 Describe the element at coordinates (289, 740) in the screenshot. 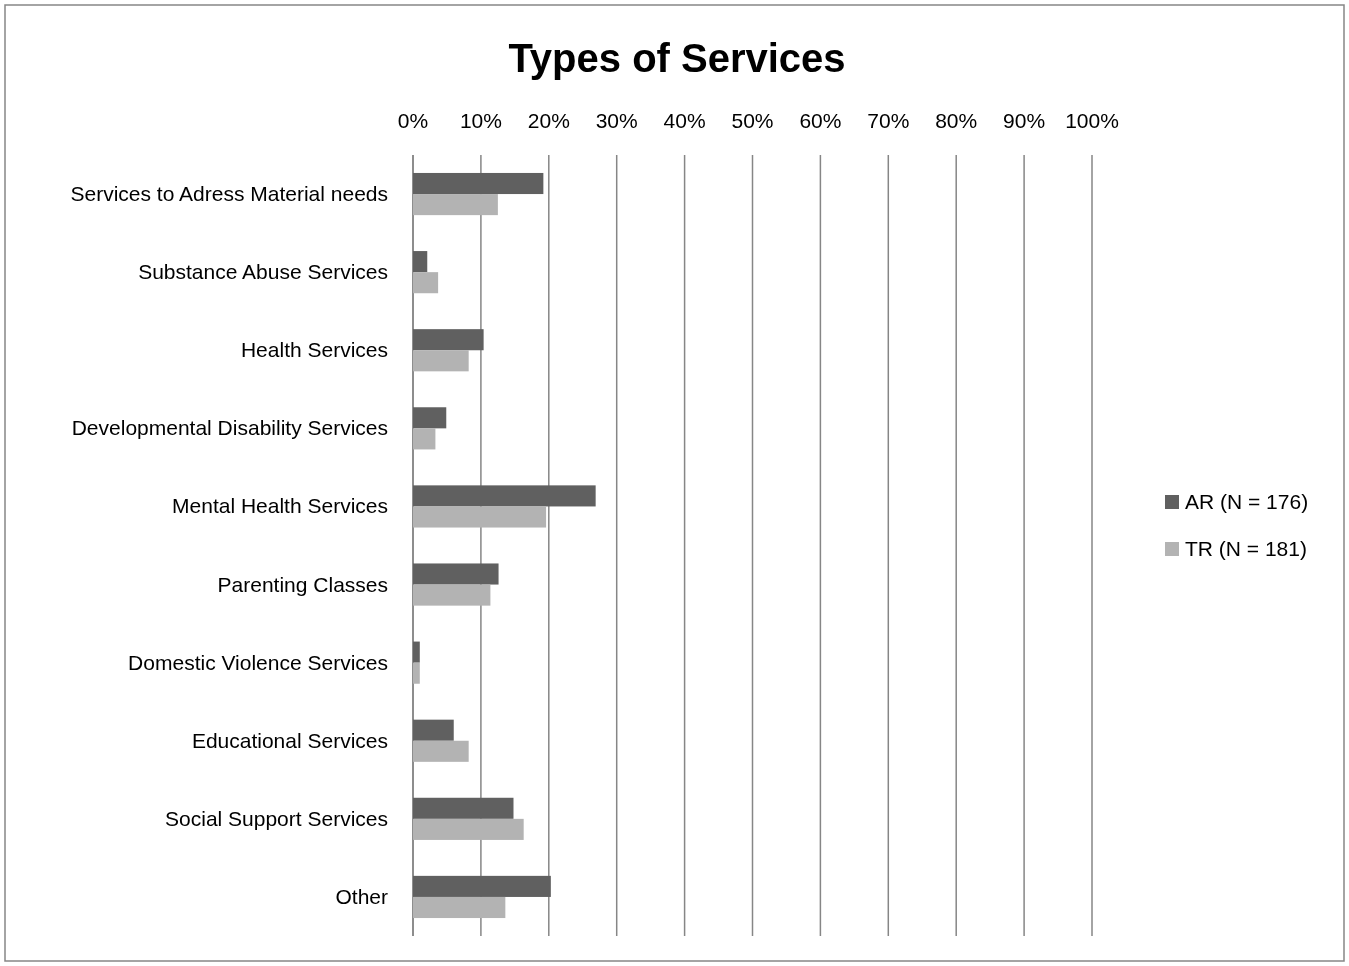

I see `y-tick-label: Educational Services` at that location.